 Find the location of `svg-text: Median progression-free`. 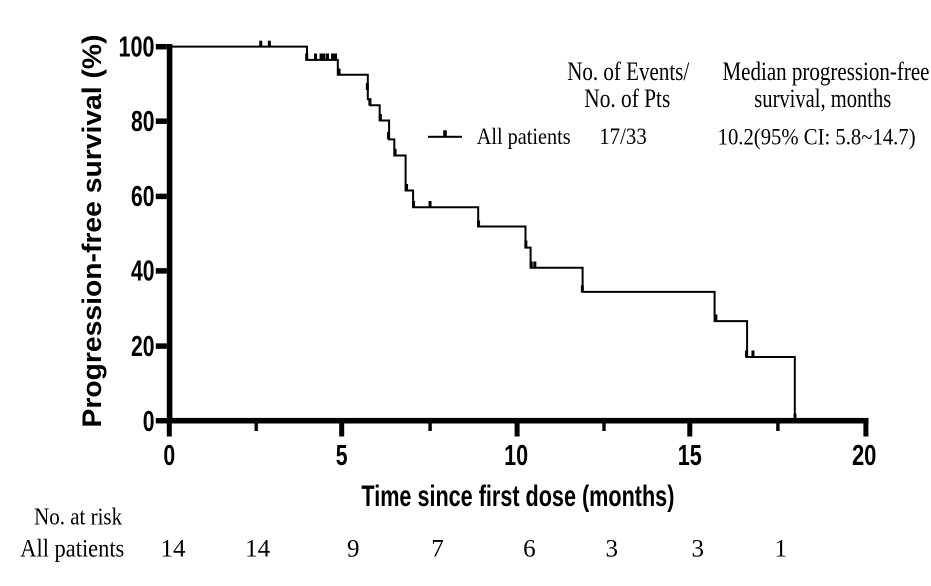

svg-text: Median progression-free is located at coordinates (826, 71).